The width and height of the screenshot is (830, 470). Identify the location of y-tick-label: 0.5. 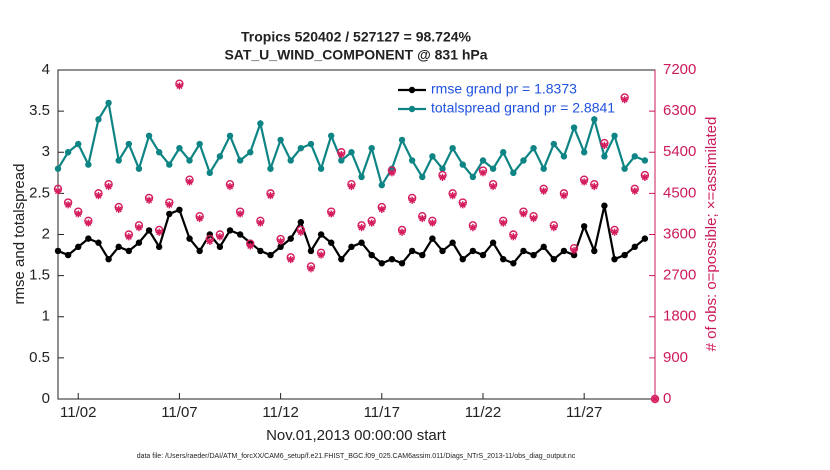
(39, 357).